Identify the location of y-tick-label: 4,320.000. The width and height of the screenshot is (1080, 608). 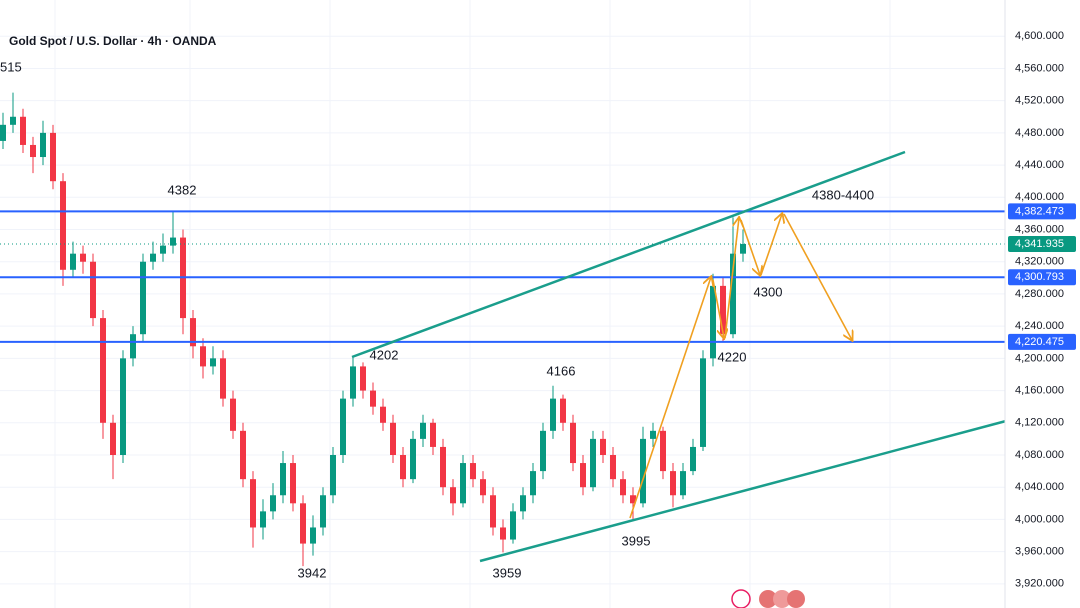
(1039, 262).